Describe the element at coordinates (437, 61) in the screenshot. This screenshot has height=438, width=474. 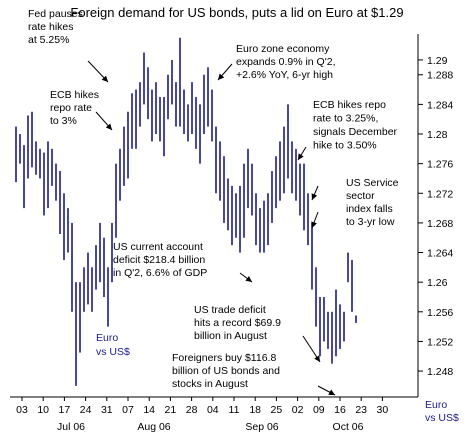
I see `y-tick-label: 1.29` at that location.